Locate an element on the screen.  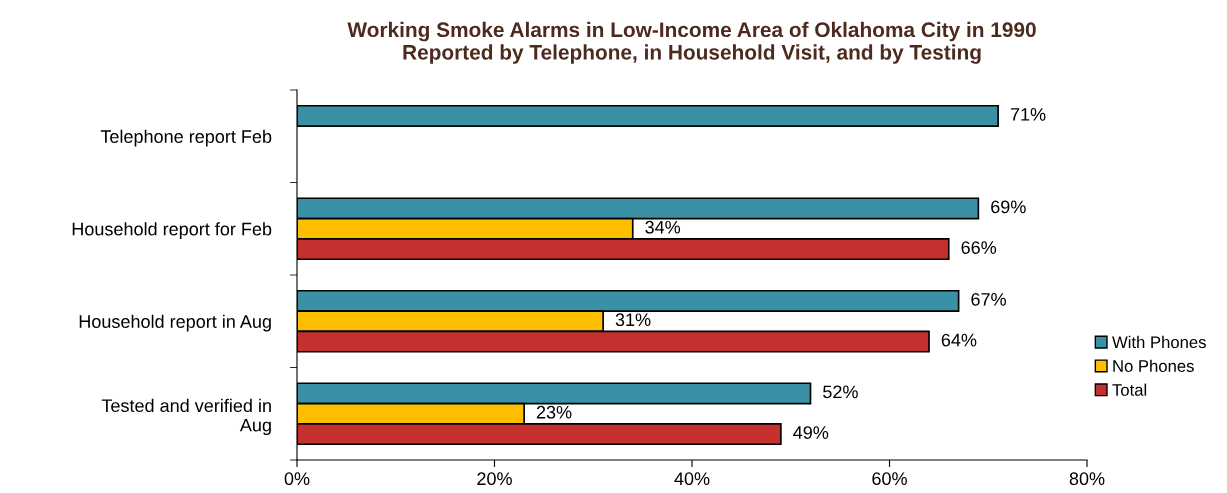
y-tick-label: Household report for Feb is located at coordinates (172, 231).